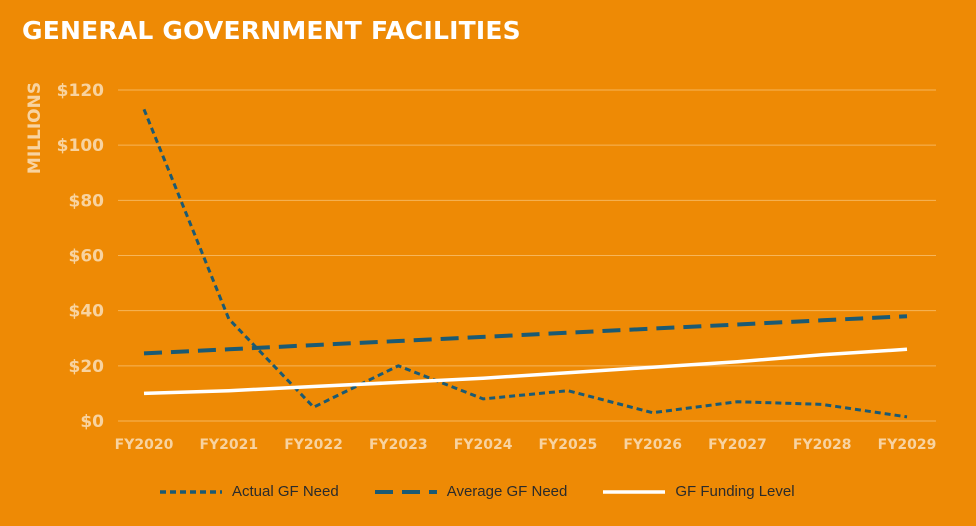 The height and width of the screenshot is (526, 976). What do you see at coordinates (822, 445) in the screenshot?
I see `x-tick-label: FY2028` at bounding box center [822, 445].